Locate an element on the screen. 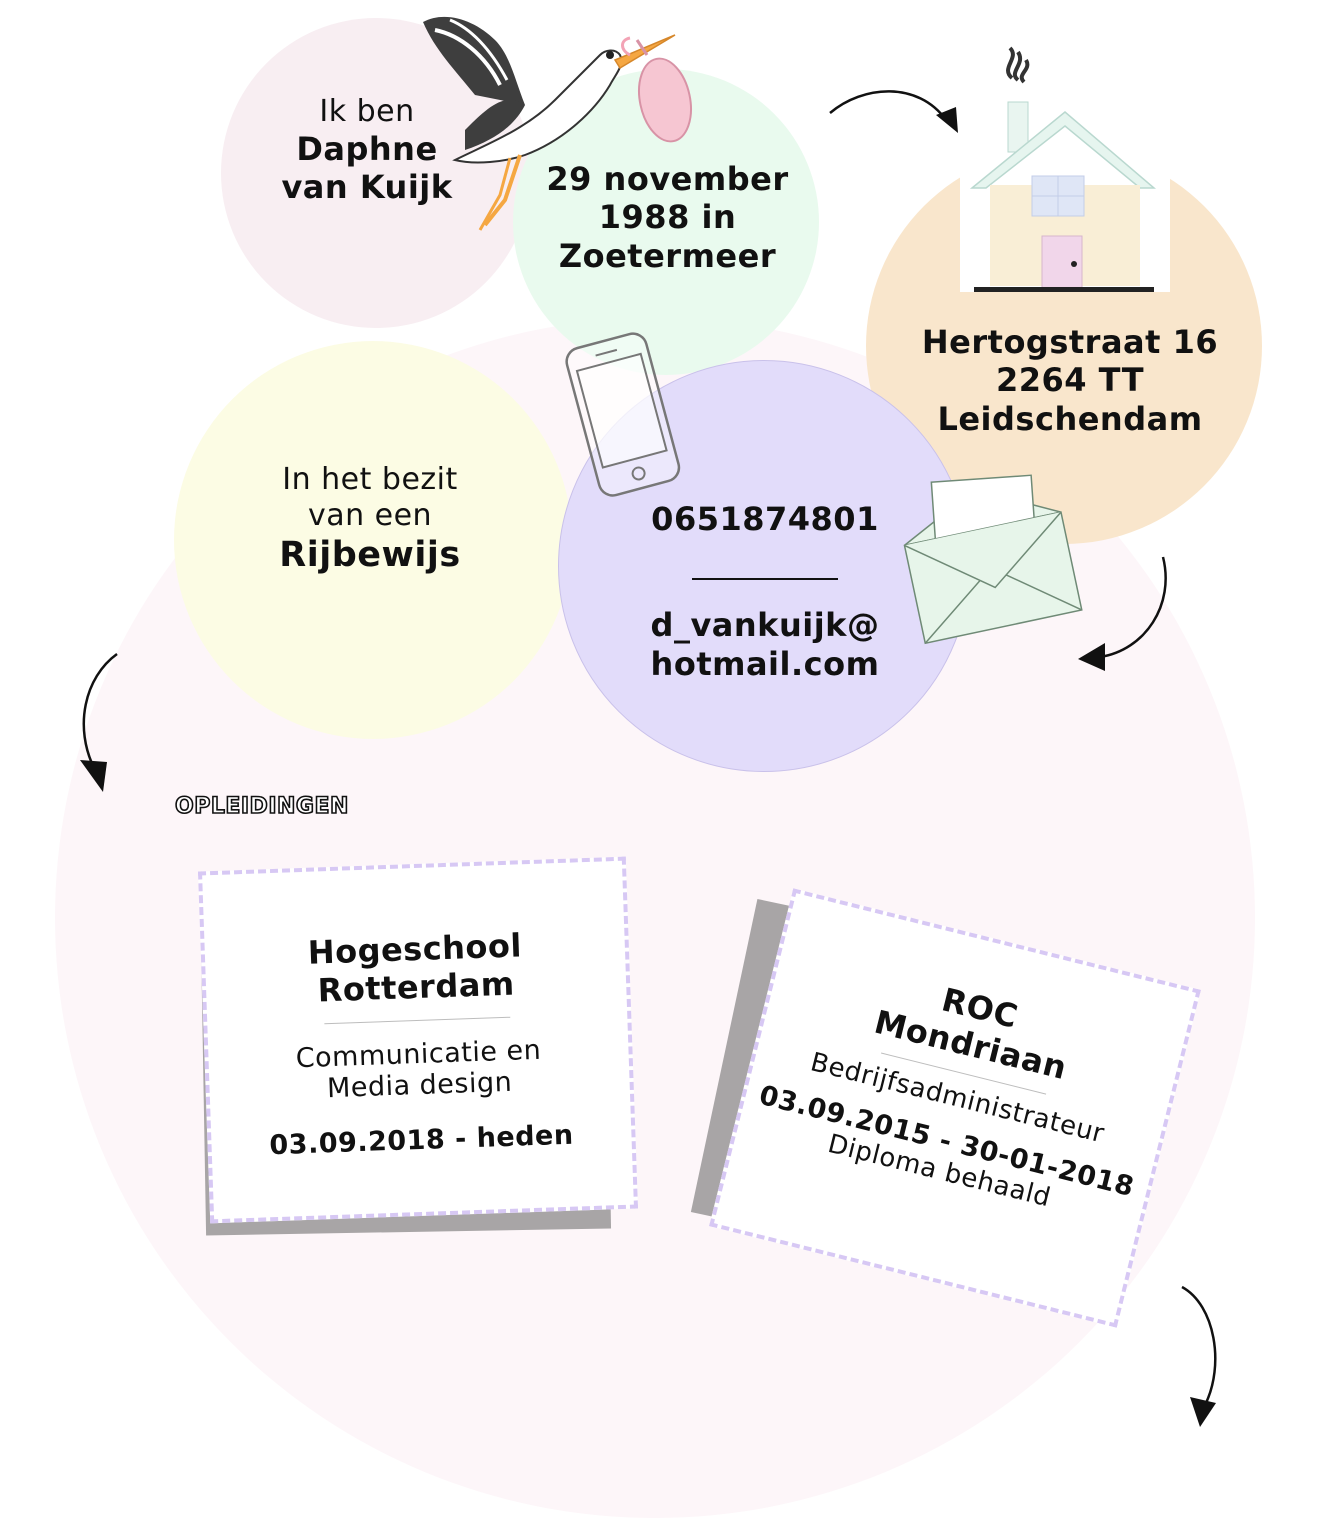 This screenshot has width=1325, height=1535. intro-text: Ik ben Daphne van Kuijk is located at coordinates (367, 150).